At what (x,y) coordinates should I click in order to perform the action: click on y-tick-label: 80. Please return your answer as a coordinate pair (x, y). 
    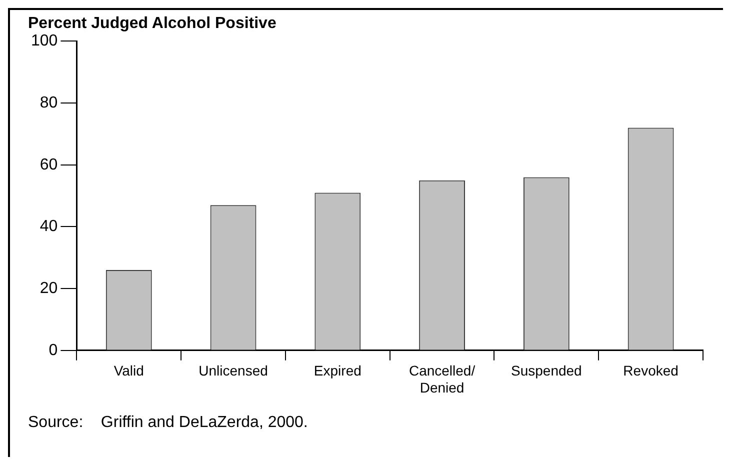
    Looking at the image, I should click on (49, 103).